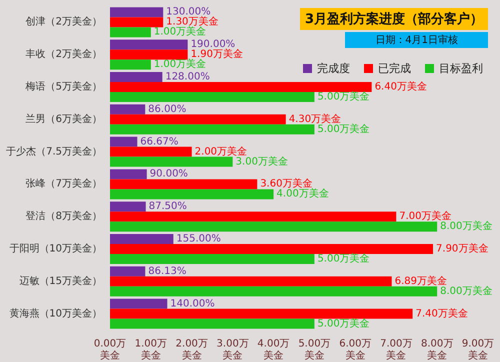 The height and width of the screenshot is (362, 500). I want to click on data-label: 7.90万美金, so click(462, 248).